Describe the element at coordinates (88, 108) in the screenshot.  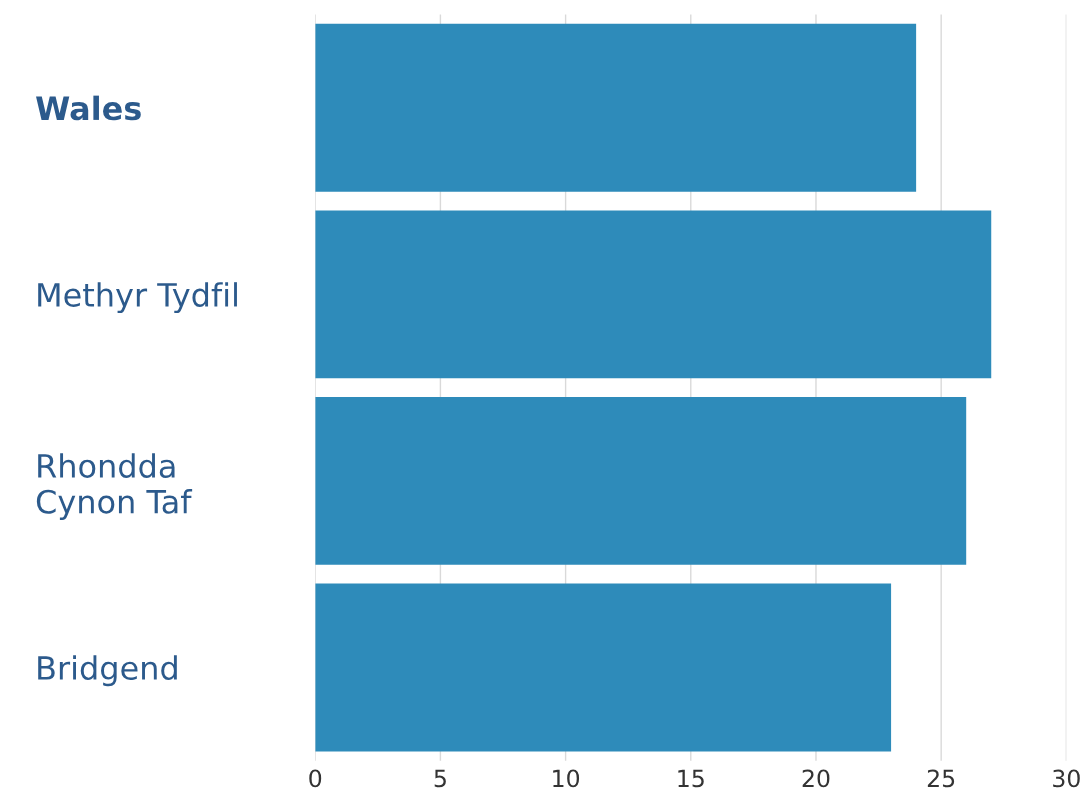
I see `y-tick-label: Wales` at that location.